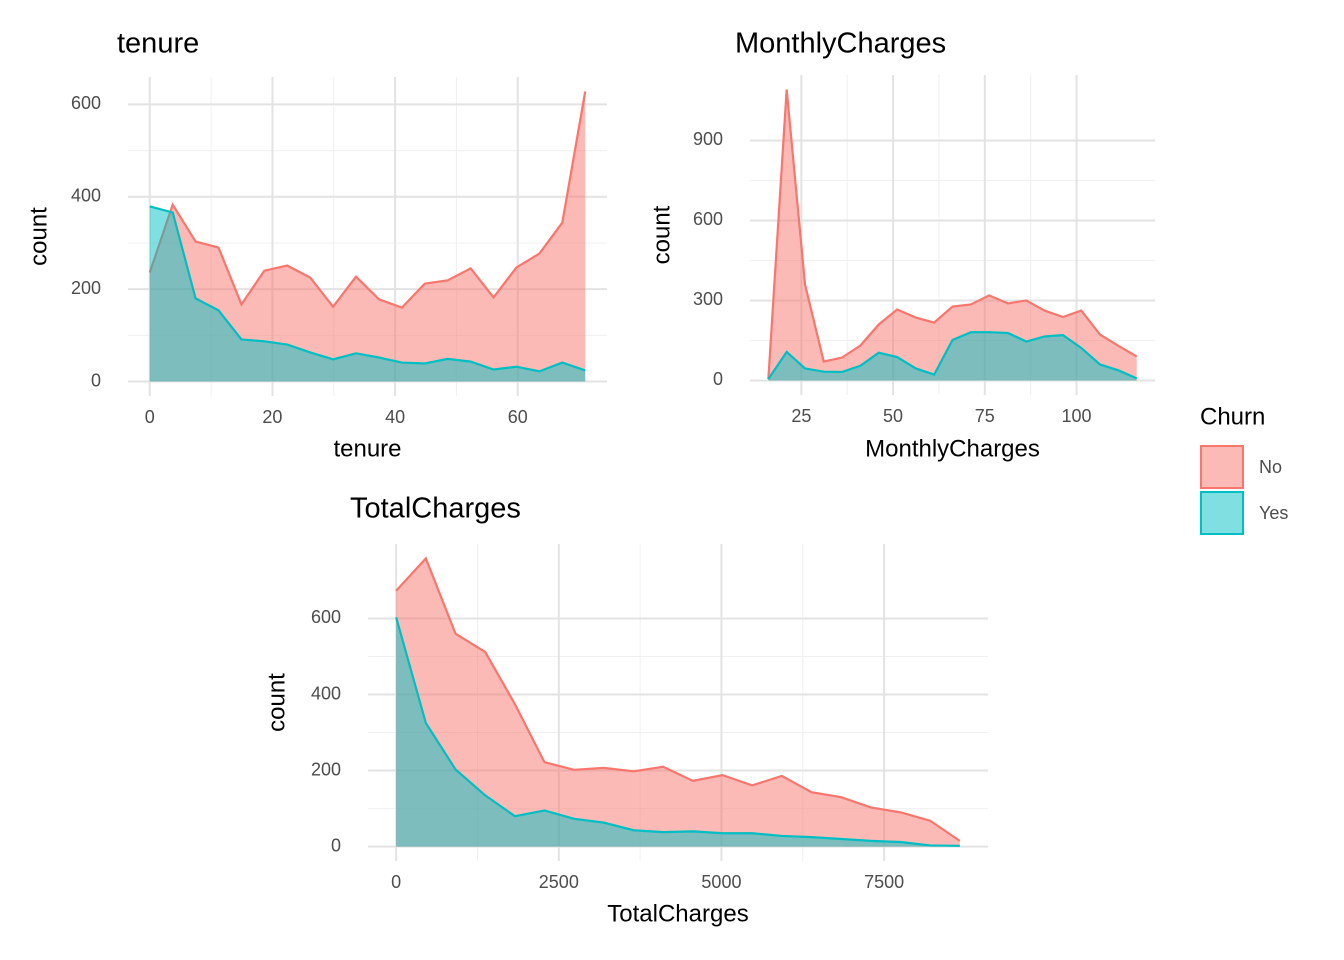 Image resolution: width=1344 pixels, height=960 pixels. What do you see at coordinates (708, 299) in the screenshot?
I see `y-tick-label: 300` at bounding box center [708, 299].